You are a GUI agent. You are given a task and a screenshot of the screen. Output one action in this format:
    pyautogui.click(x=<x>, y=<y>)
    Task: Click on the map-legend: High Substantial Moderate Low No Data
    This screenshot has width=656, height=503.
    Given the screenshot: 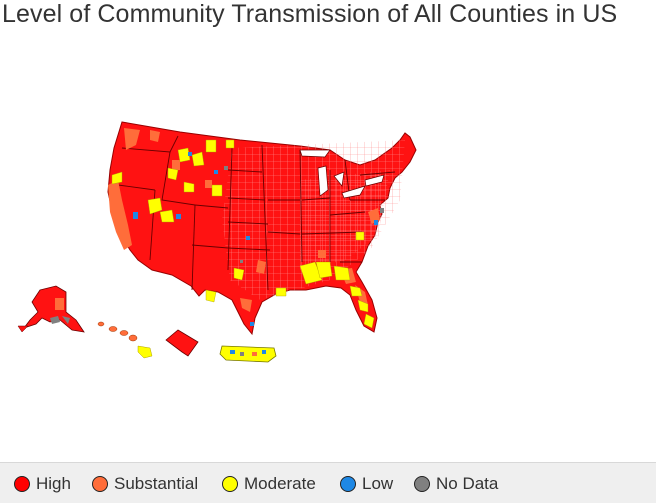 What is the action you would take?
    pyautogui.click(x=328, y=482)
    